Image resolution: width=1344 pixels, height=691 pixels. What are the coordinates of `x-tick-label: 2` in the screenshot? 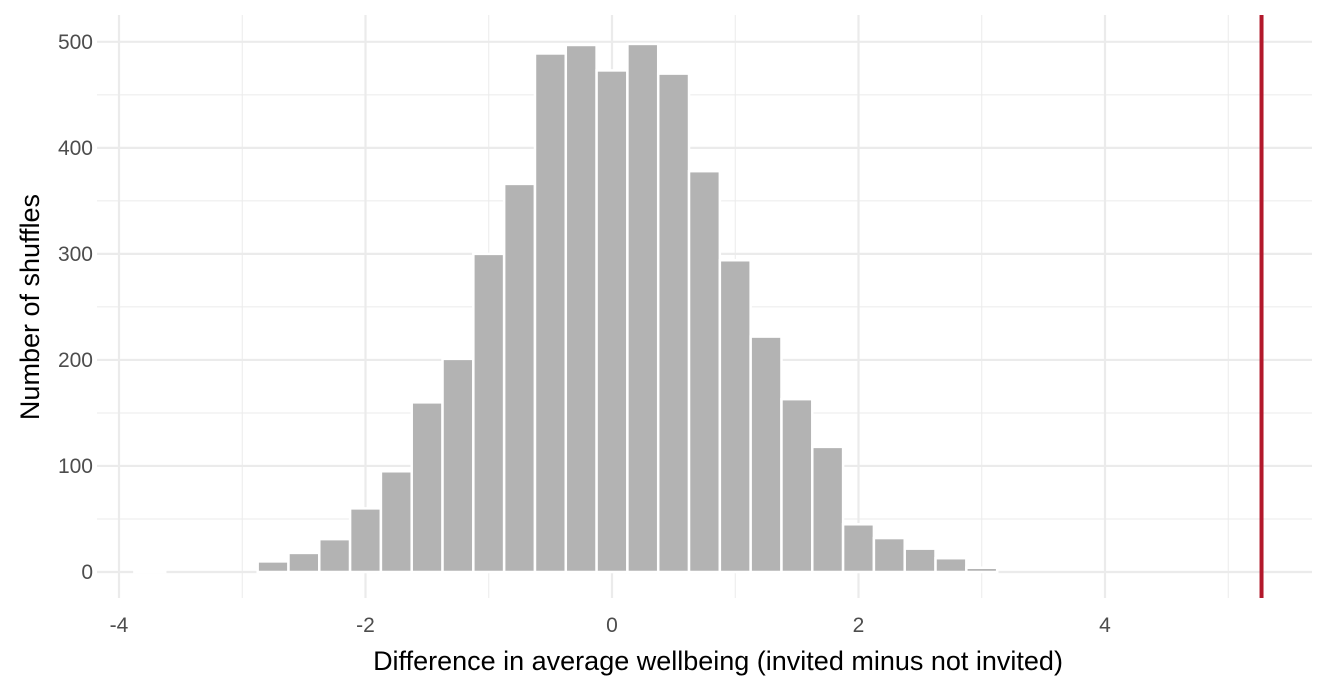 It's located at (859, 625).